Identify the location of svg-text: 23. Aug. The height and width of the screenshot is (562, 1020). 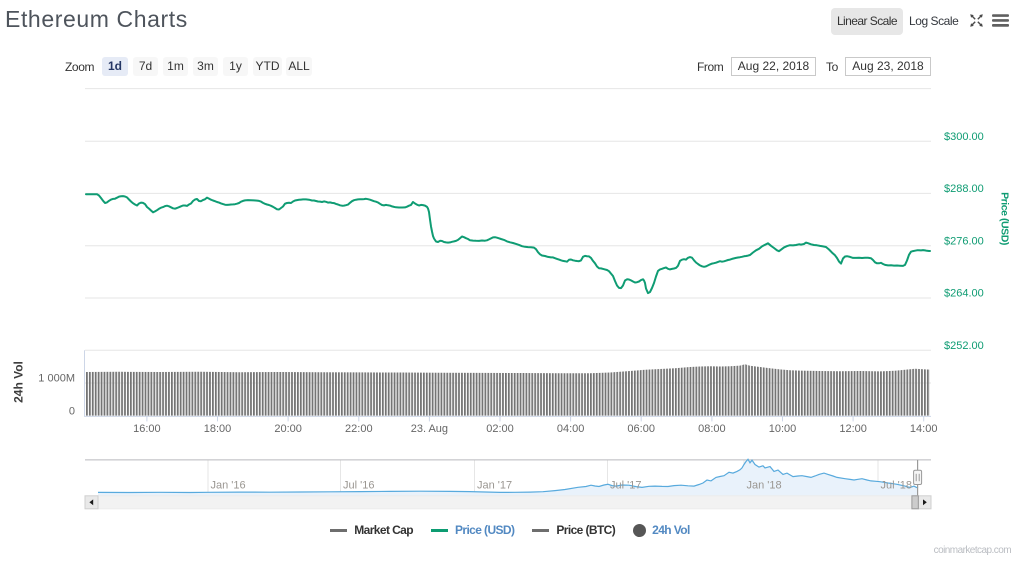
(429, 429).